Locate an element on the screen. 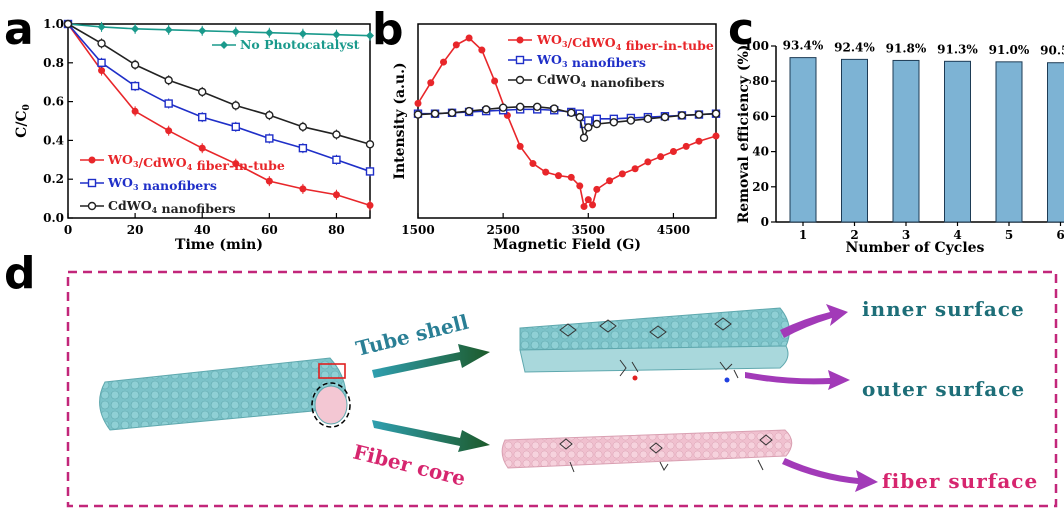 This screenshot has width=1064, height=511. arrow-to-shell is located at coordinates (431, 361).